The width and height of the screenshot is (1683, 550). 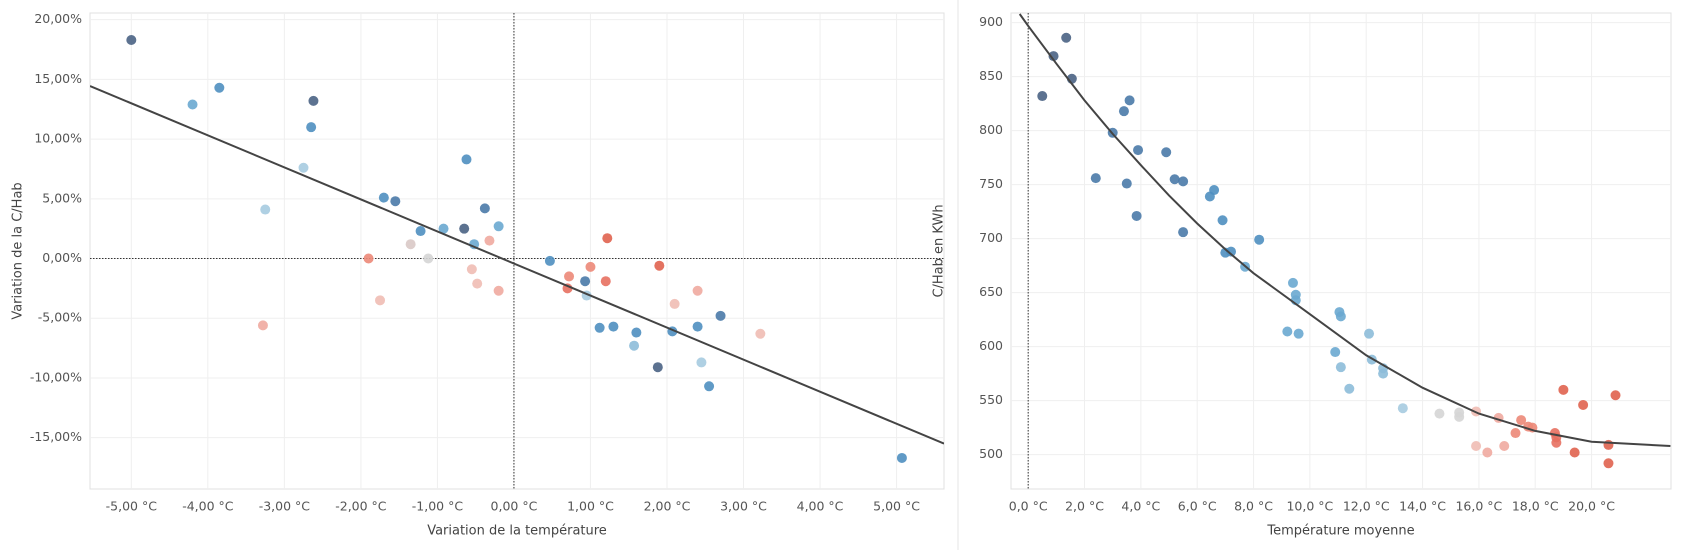 What do you see at coordinates (361, 506) in the screenshot?
I see `x-tick-label: -2,00 °C` at bounding box center [361, 506].